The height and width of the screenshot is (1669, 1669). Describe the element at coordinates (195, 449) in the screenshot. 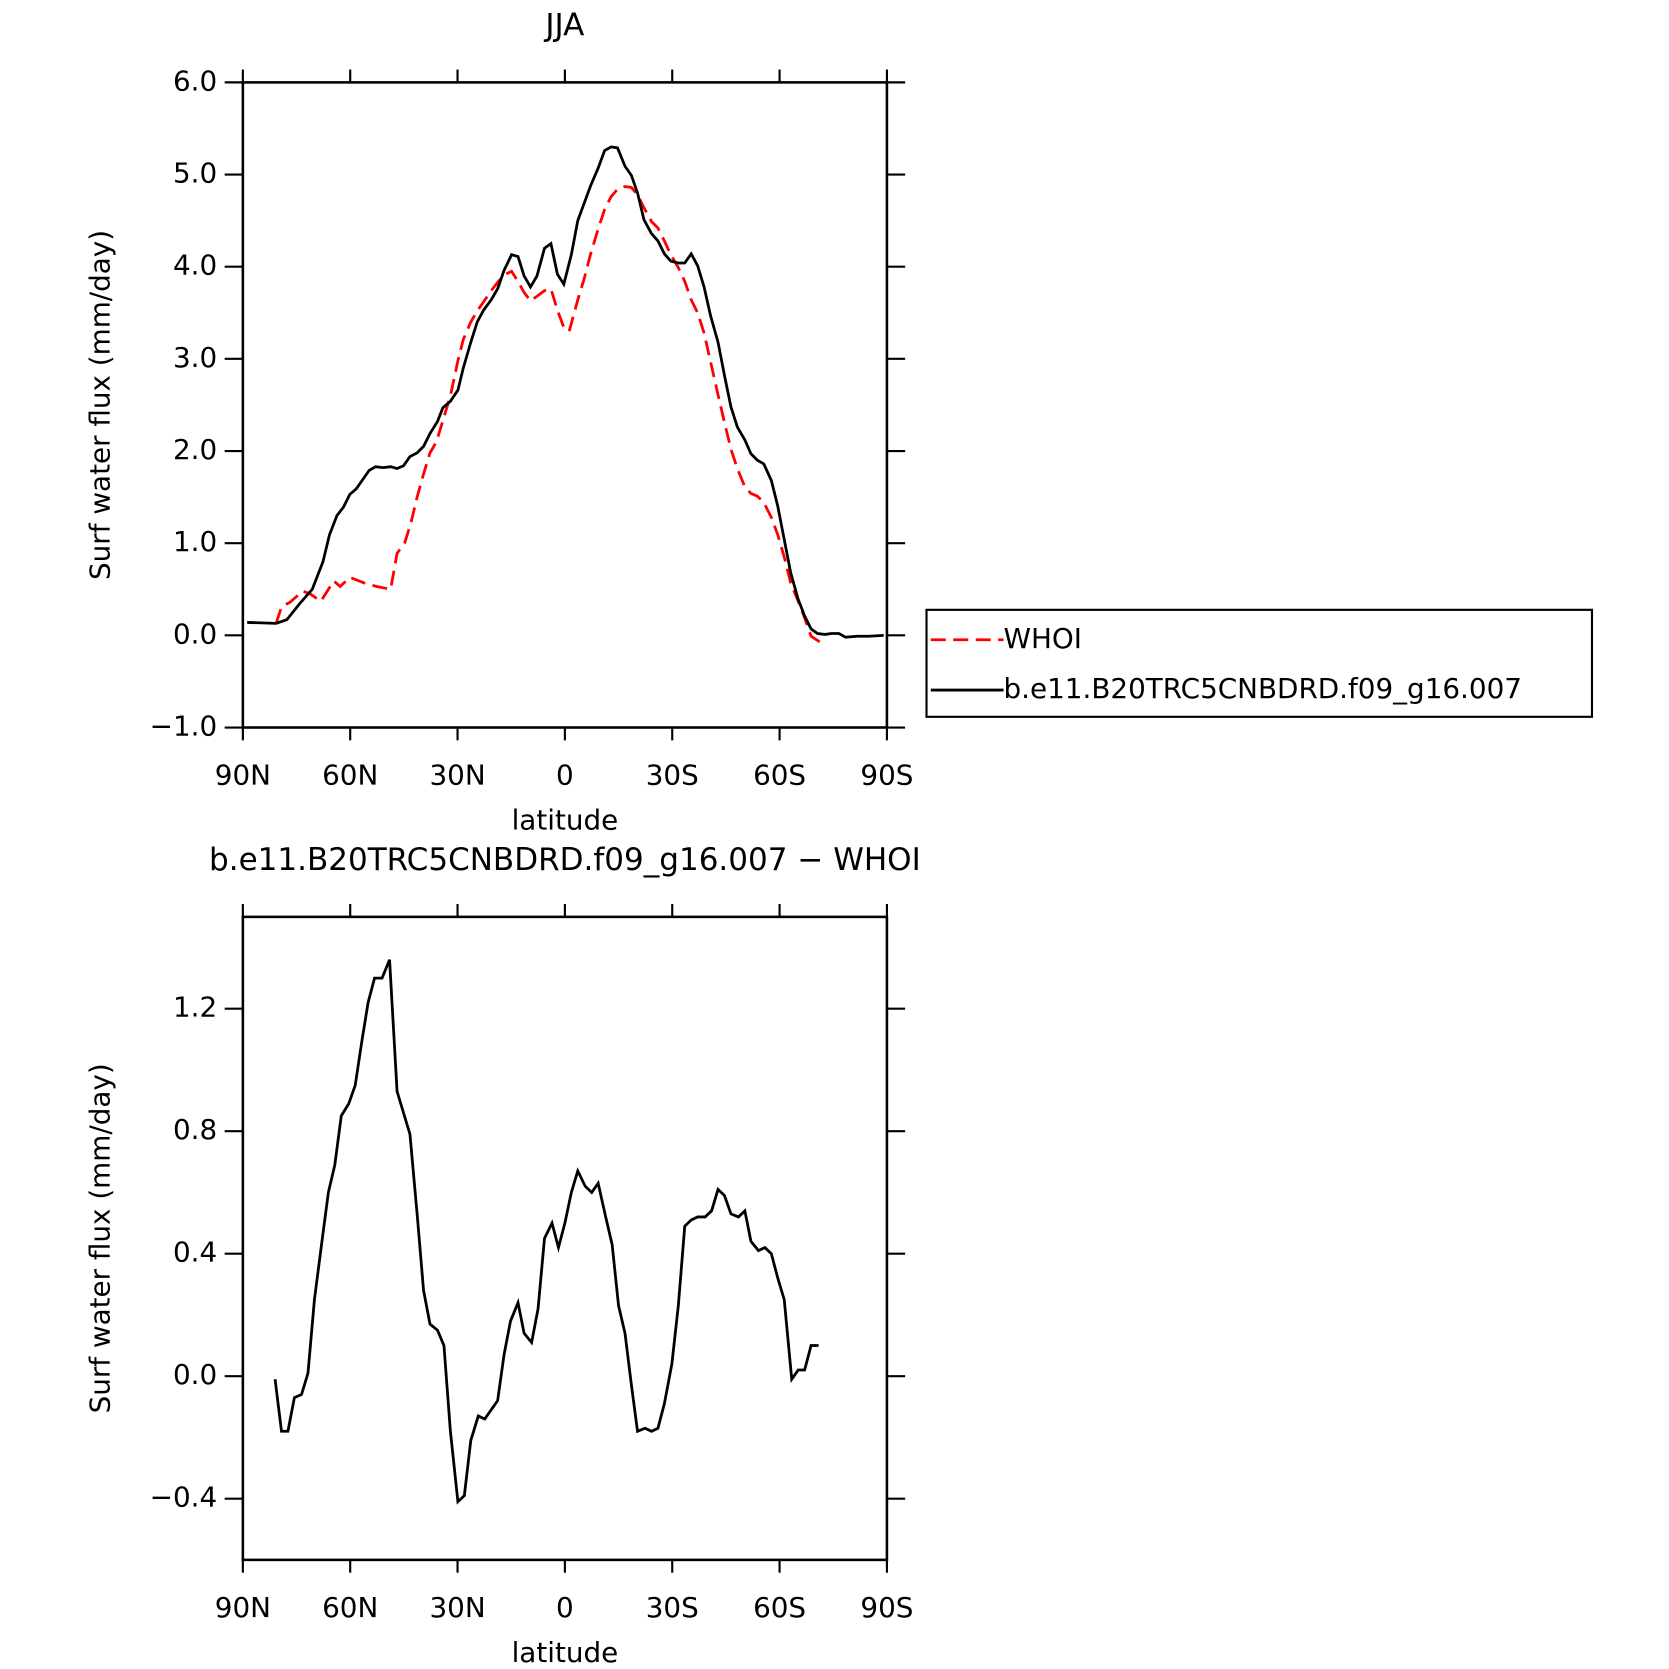

I see `y-tick-label: 2.0` at that location.